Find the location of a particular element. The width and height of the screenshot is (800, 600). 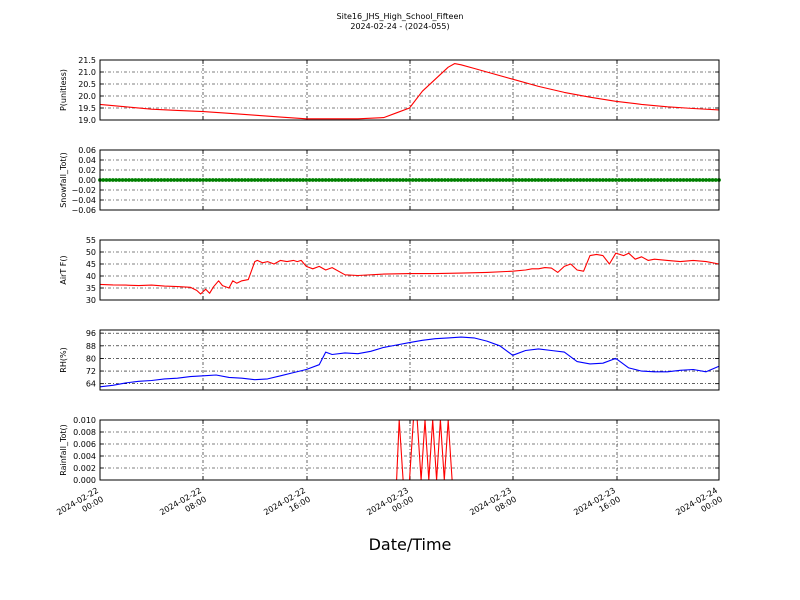

y-tick-label: 72 is located at coordinates (91, 371).